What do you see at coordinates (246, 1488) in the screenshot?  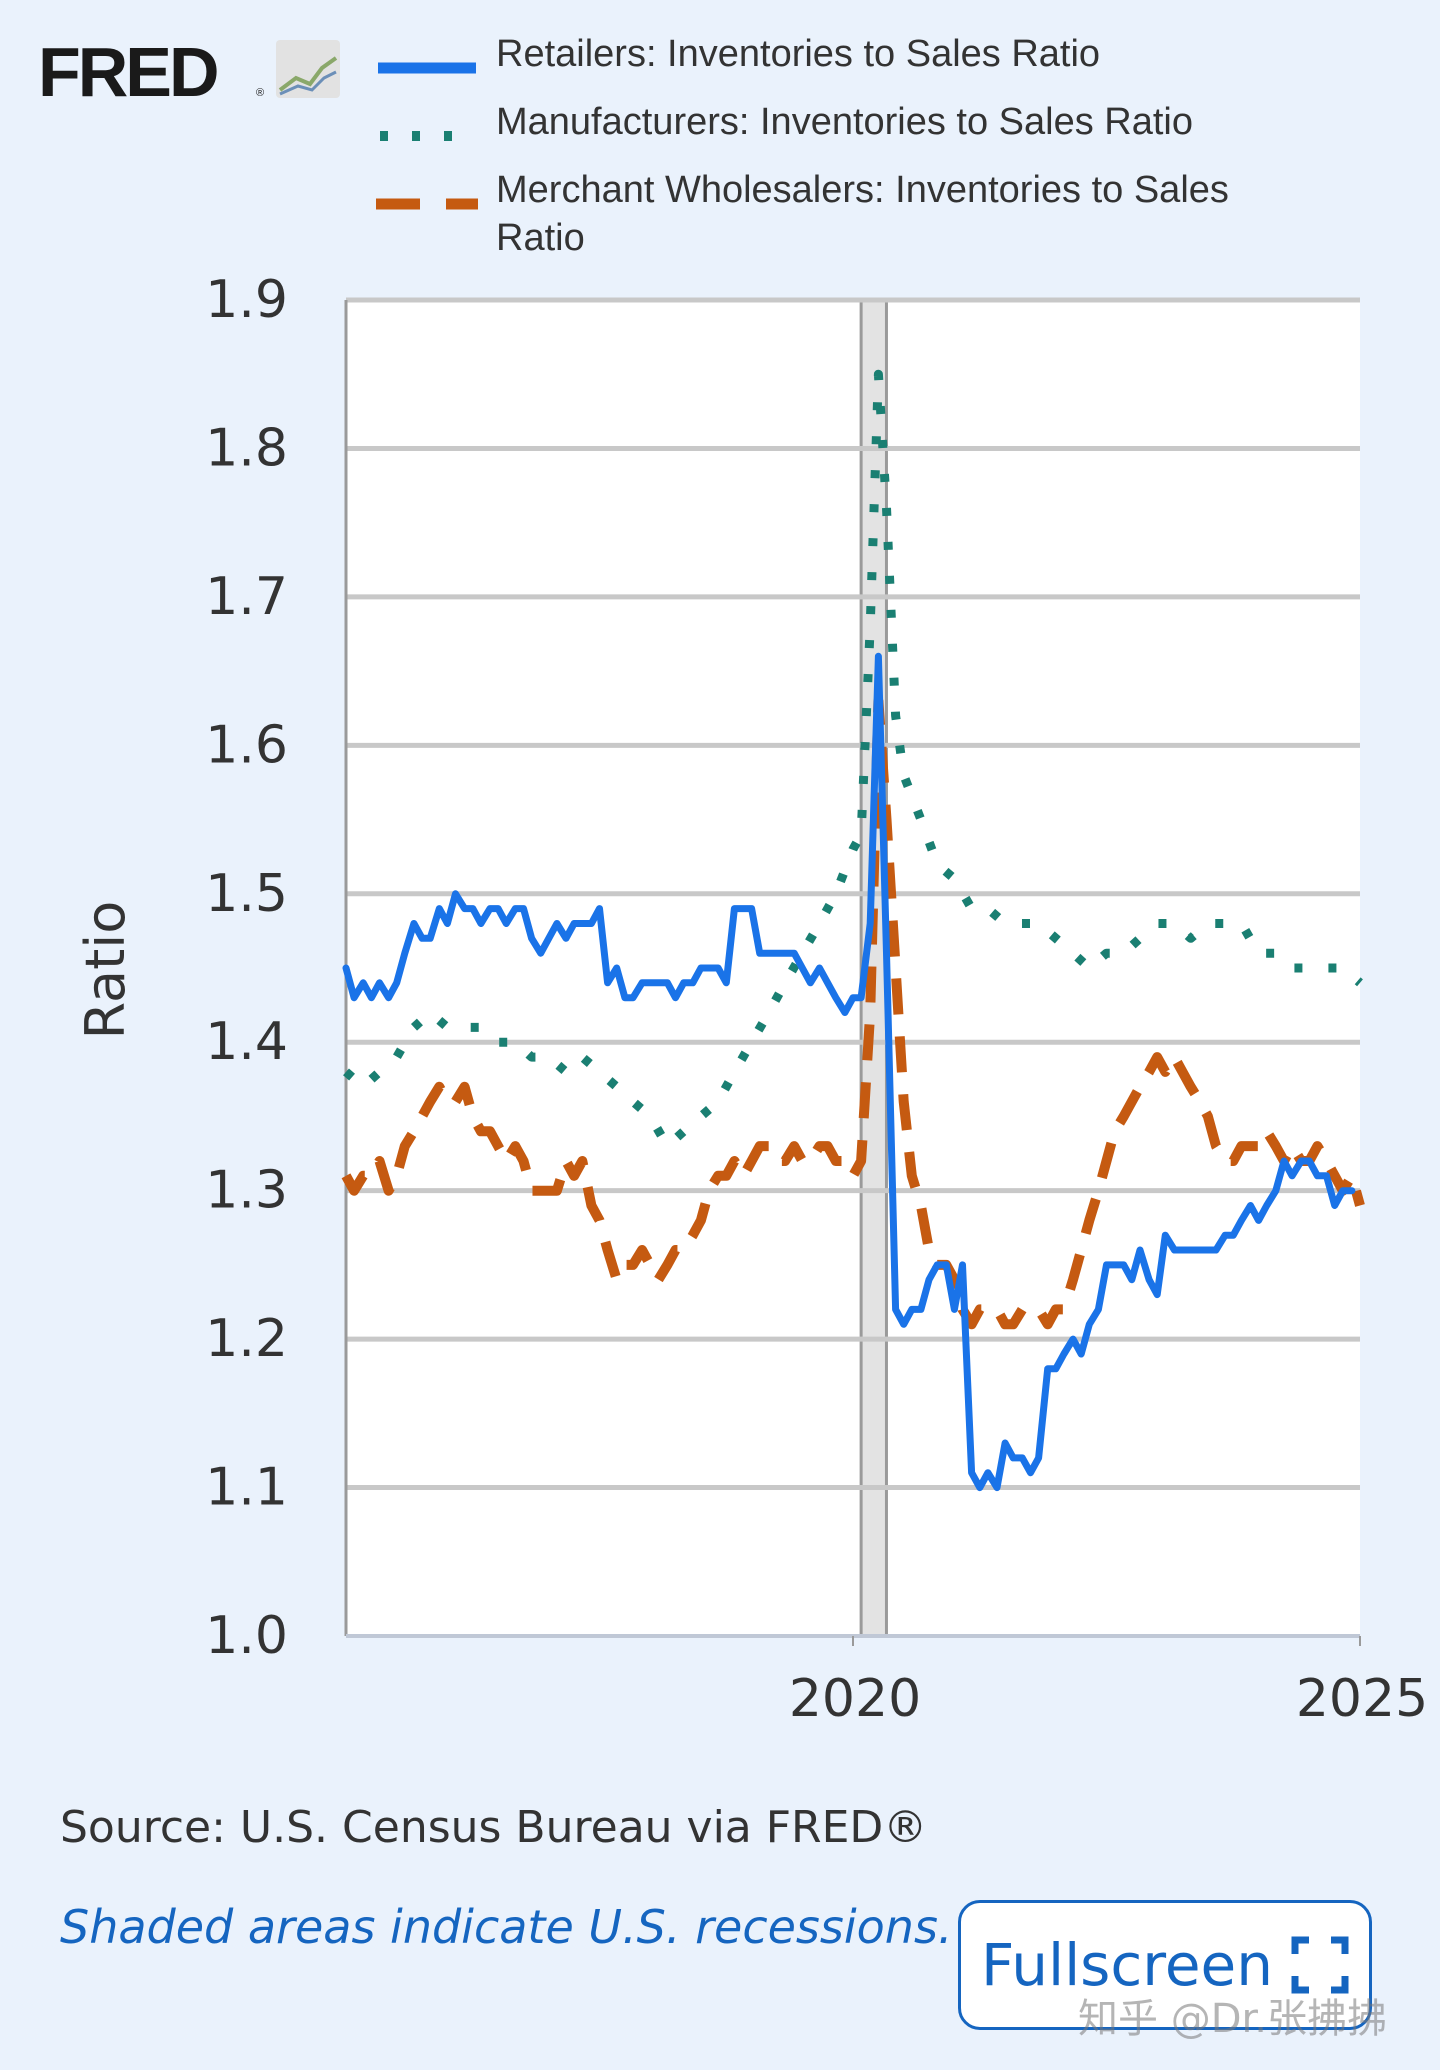 I see `y-tick-label: 1.1` at bounding box center [246, 1488].